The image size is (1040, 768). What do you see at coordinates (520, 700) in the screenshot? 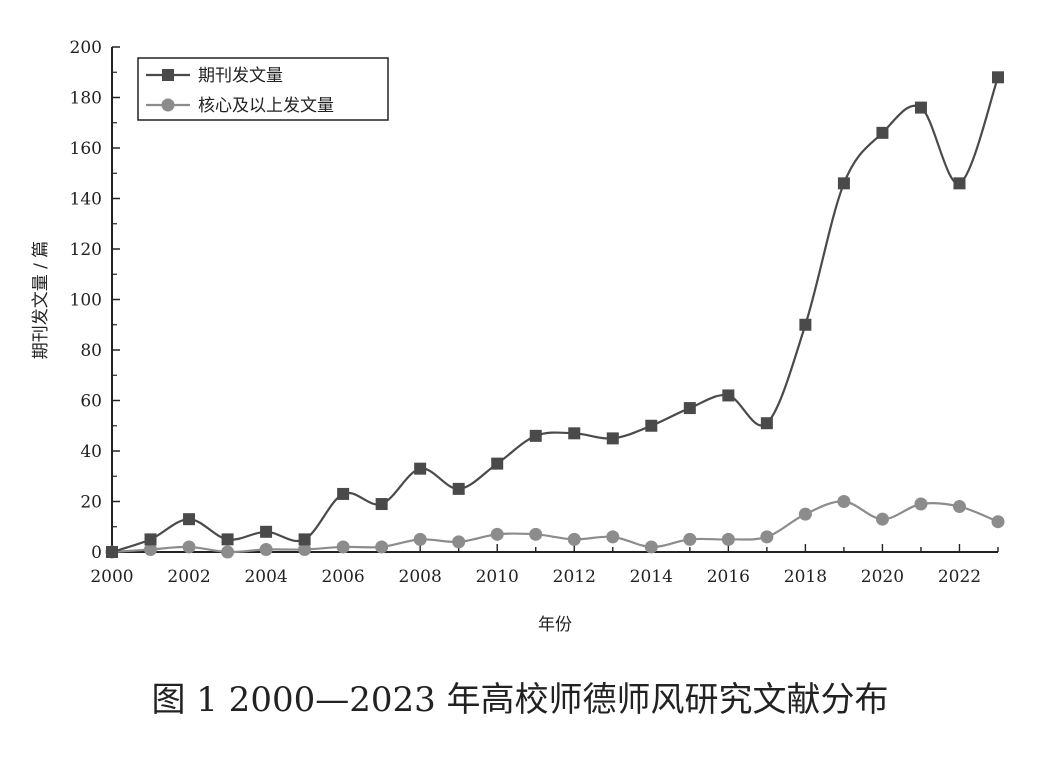
I see `figure-caption: 图 1 2000—2023 年高校师德师风研究文献分布` at bounding box center [520, 700].